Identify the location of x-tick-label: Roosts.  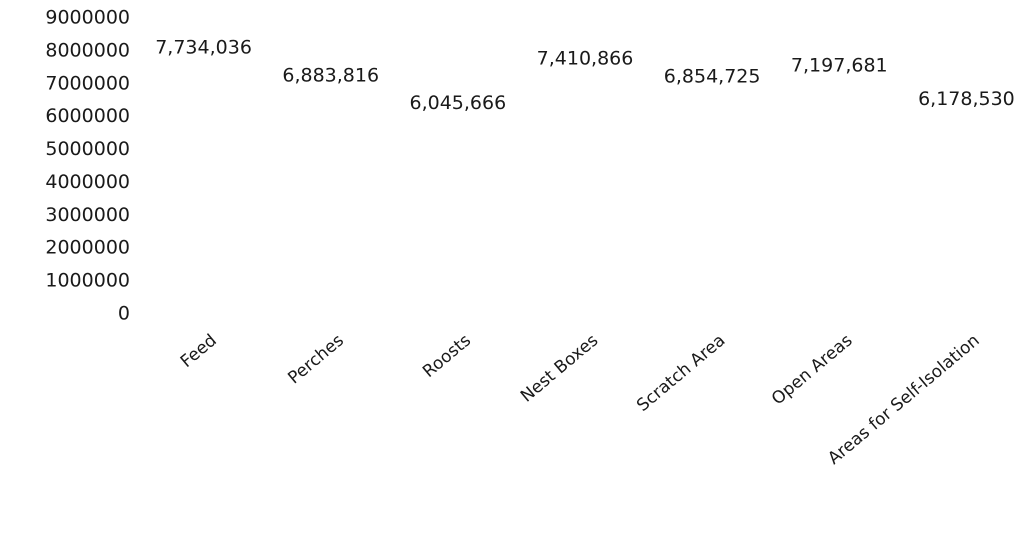
(447, 356).